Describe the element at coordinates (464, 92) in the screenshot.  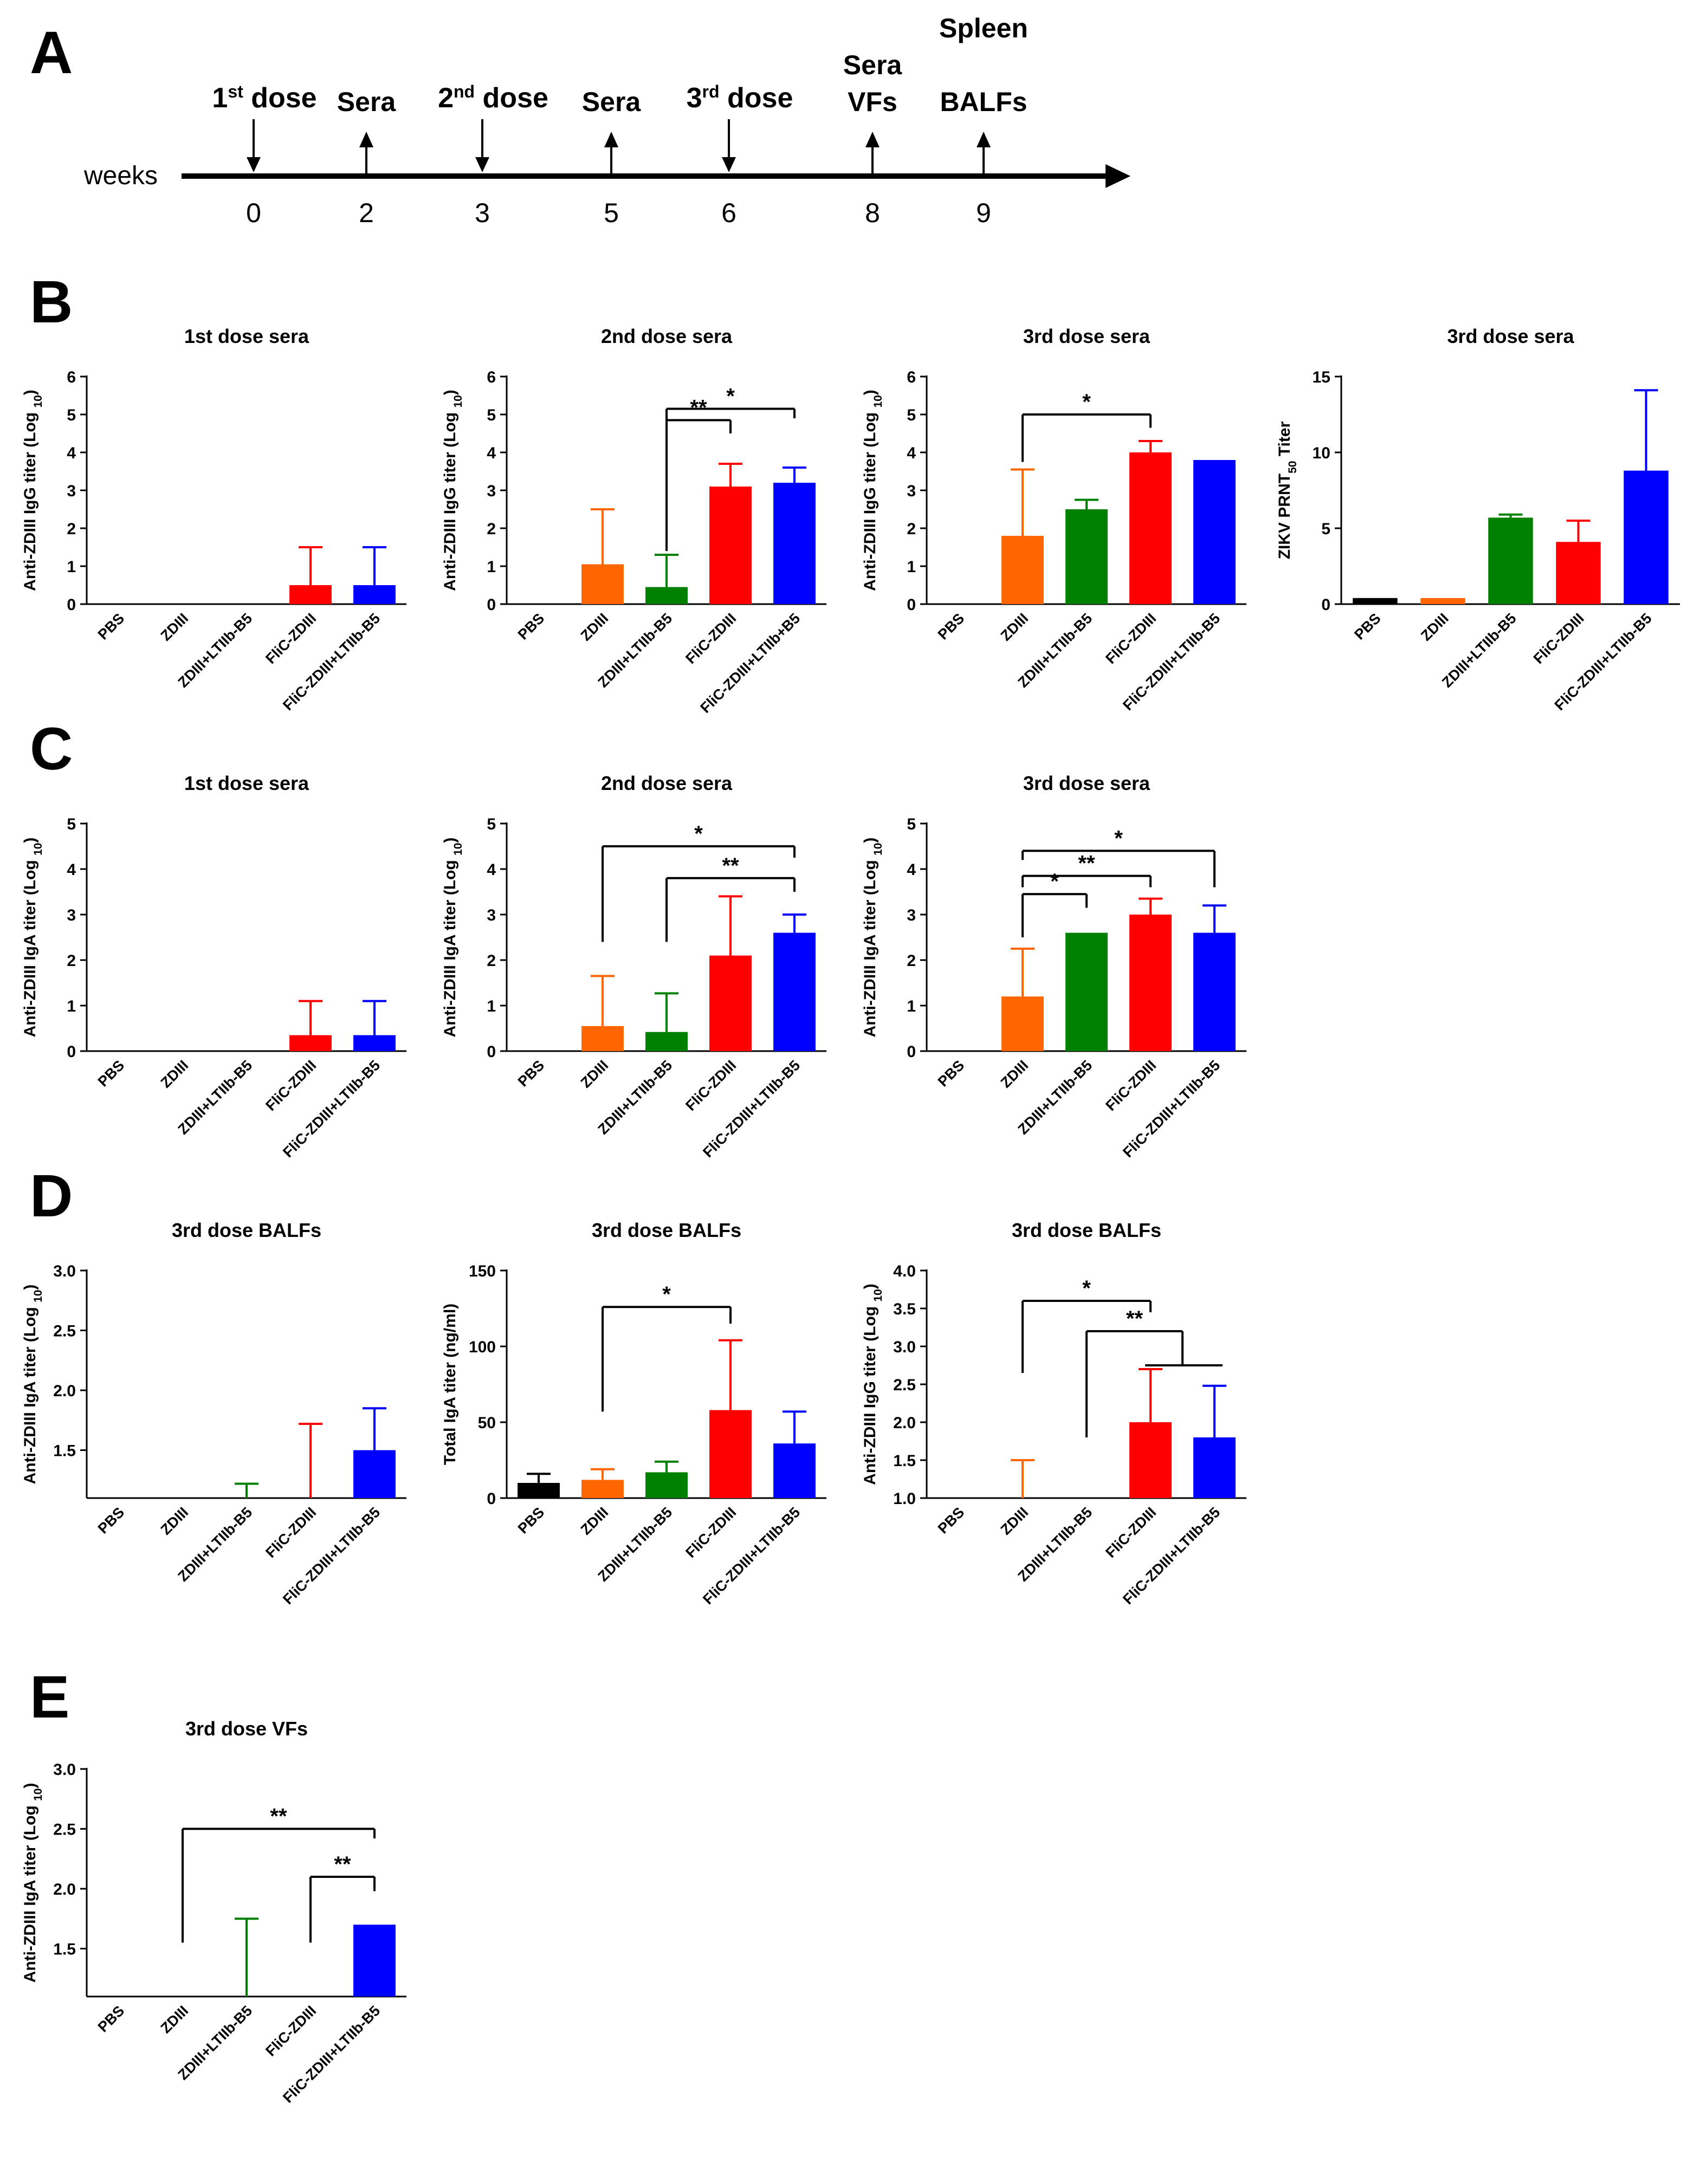
I see `dose-ordinal: nd` at that location.